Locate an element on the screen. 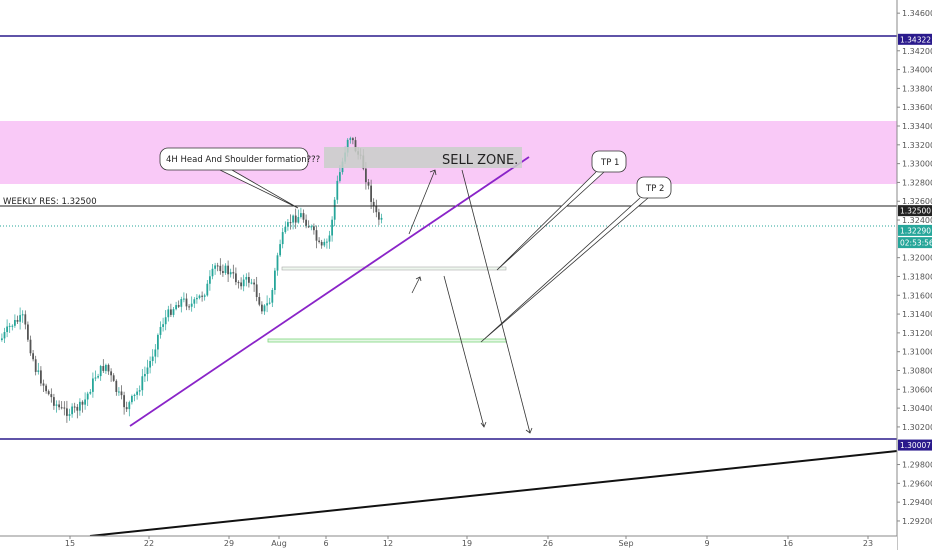 Image resolution: width=932 pixels, height=550 pixels. tp1-box is located at coordinates (394, 268).